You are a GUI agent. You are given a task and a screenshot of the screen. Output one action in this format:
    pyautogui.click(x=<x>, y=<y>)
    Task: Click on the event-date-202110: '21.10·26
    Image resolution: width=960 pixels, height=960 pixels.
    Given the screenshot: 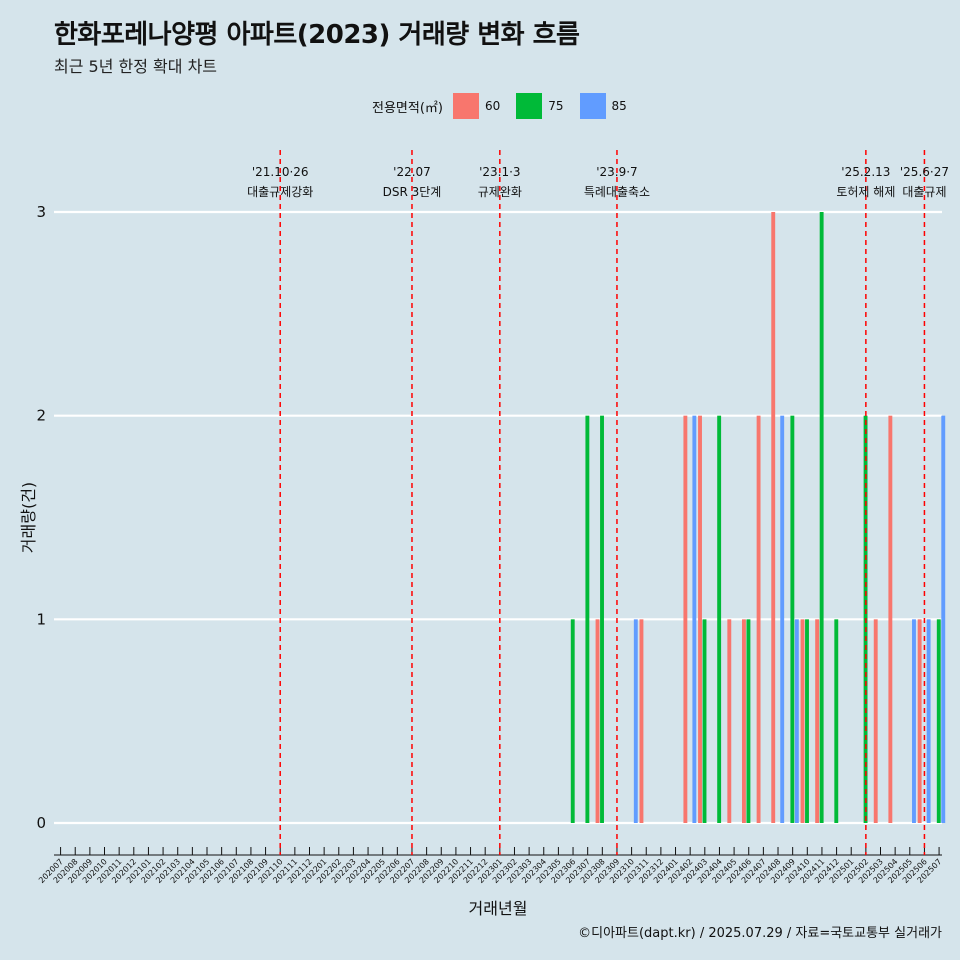 What is the action you would take?
    pyautogui.click(x=280, y=172)
    